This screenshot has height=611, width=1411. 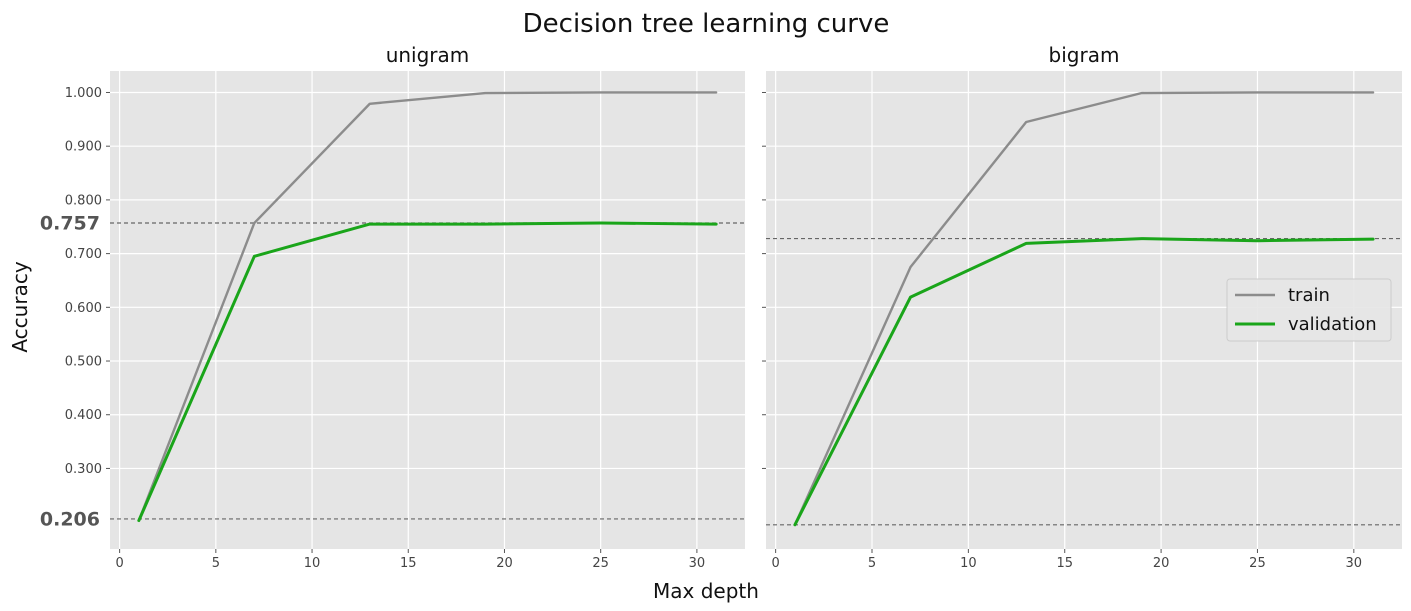 What do you see at coordinates (1309, 295) in the screenshot?
I see `legend-label-train: train` at bounding box center [1309, 295].